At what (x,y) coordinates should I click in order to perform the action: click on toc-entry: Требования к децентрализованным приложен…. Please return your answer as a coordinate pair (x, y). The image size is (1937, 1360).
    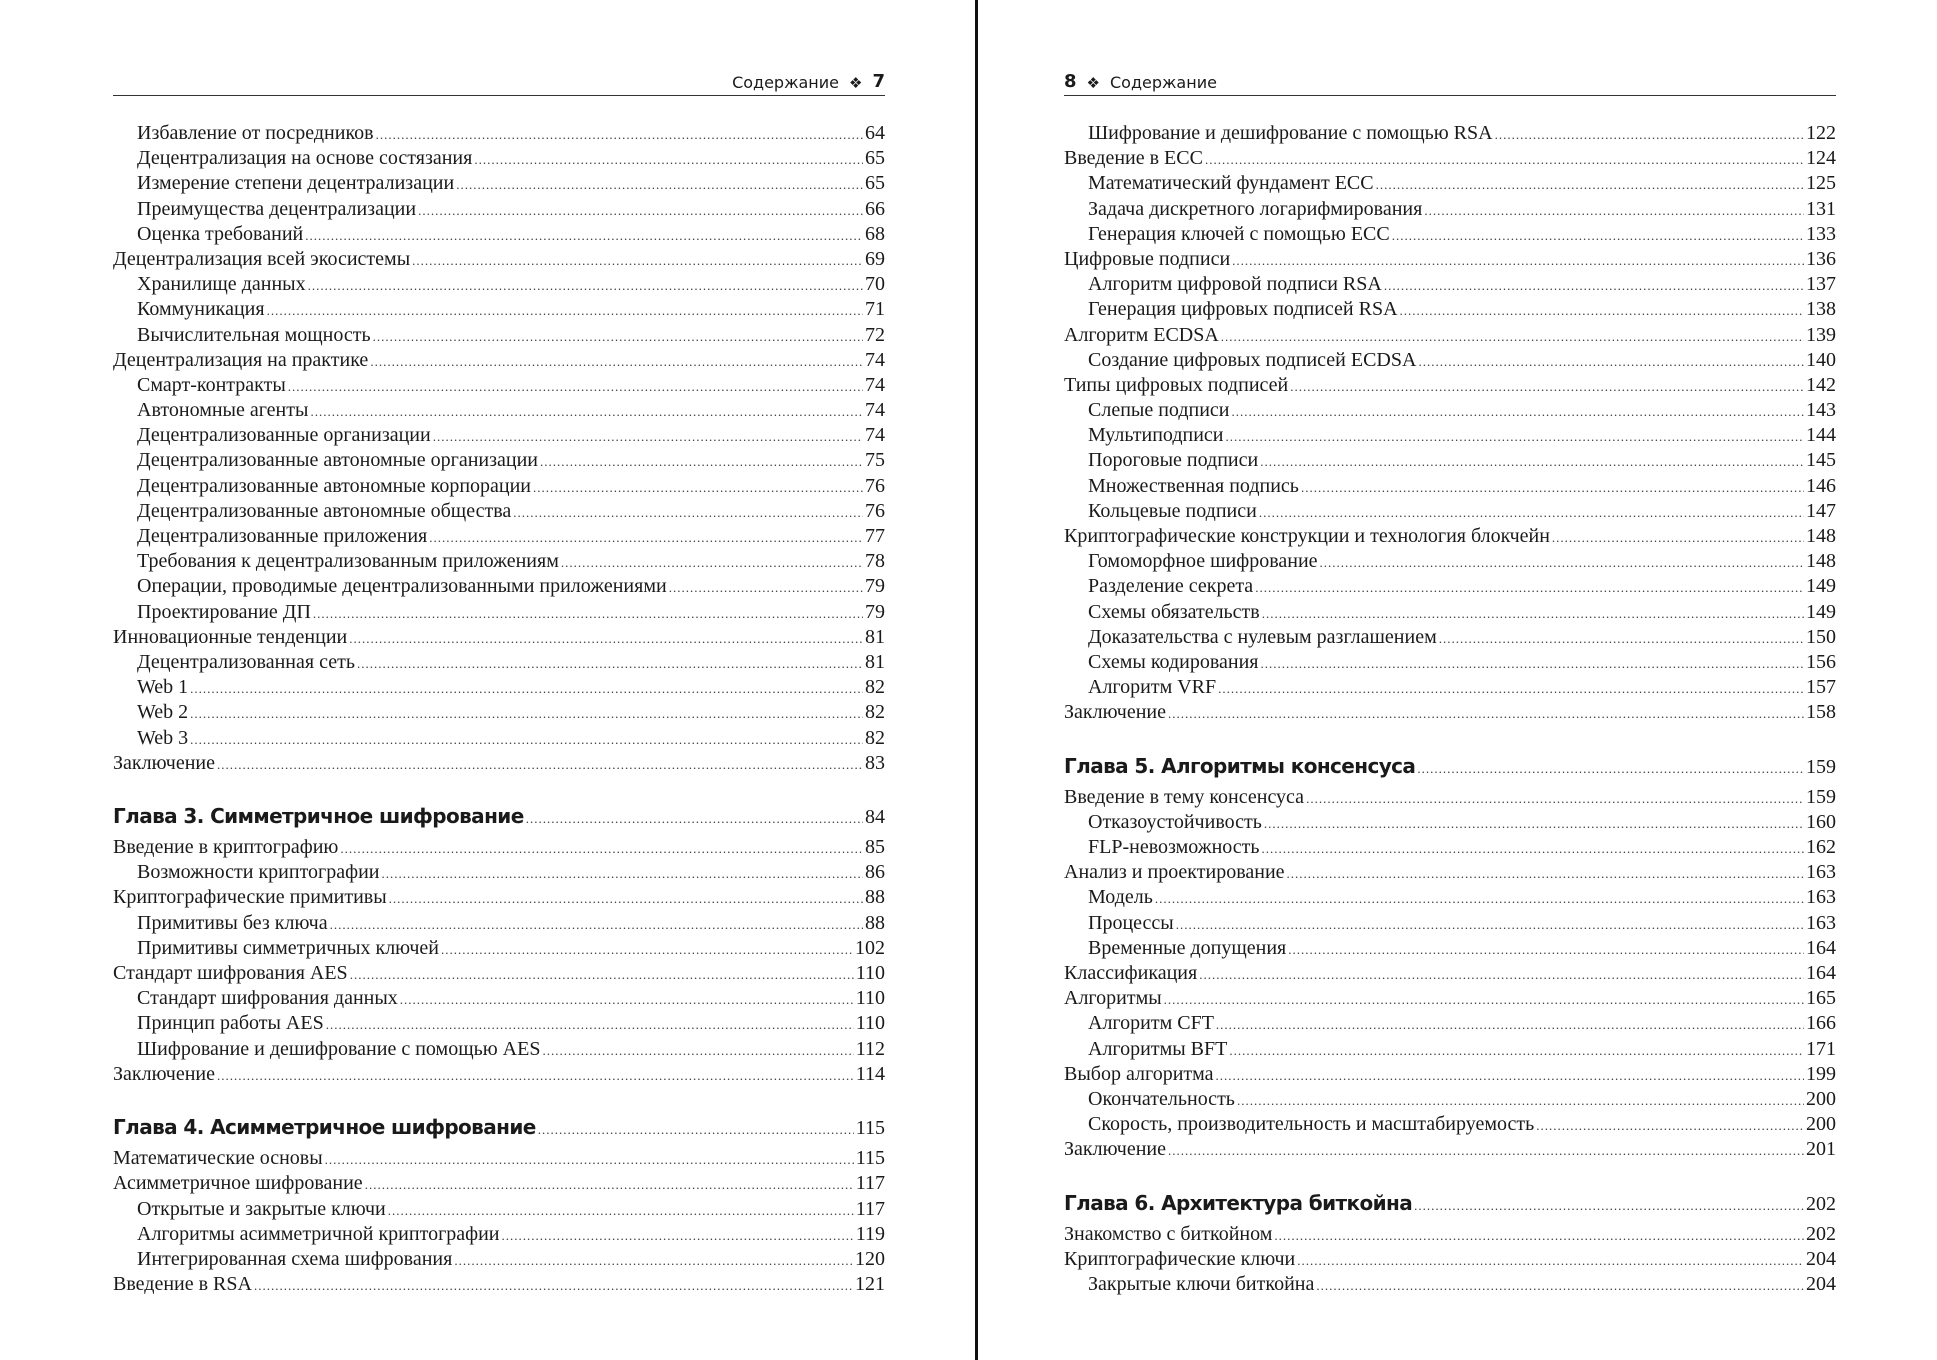
    Looking at the image, I should click on (499, 561).